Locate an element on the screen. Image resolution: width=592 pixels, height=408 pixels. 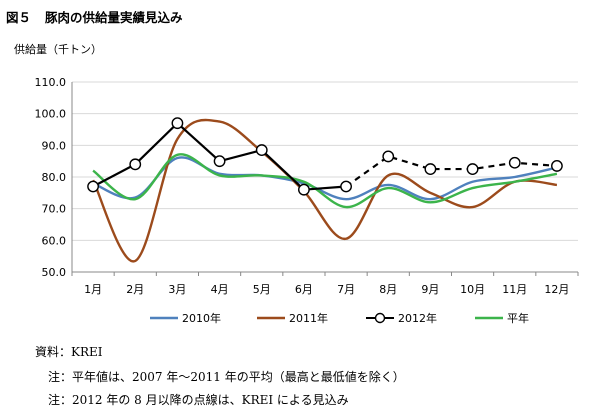
x-tick-label: 1月 is located at coordinates (93, 289).